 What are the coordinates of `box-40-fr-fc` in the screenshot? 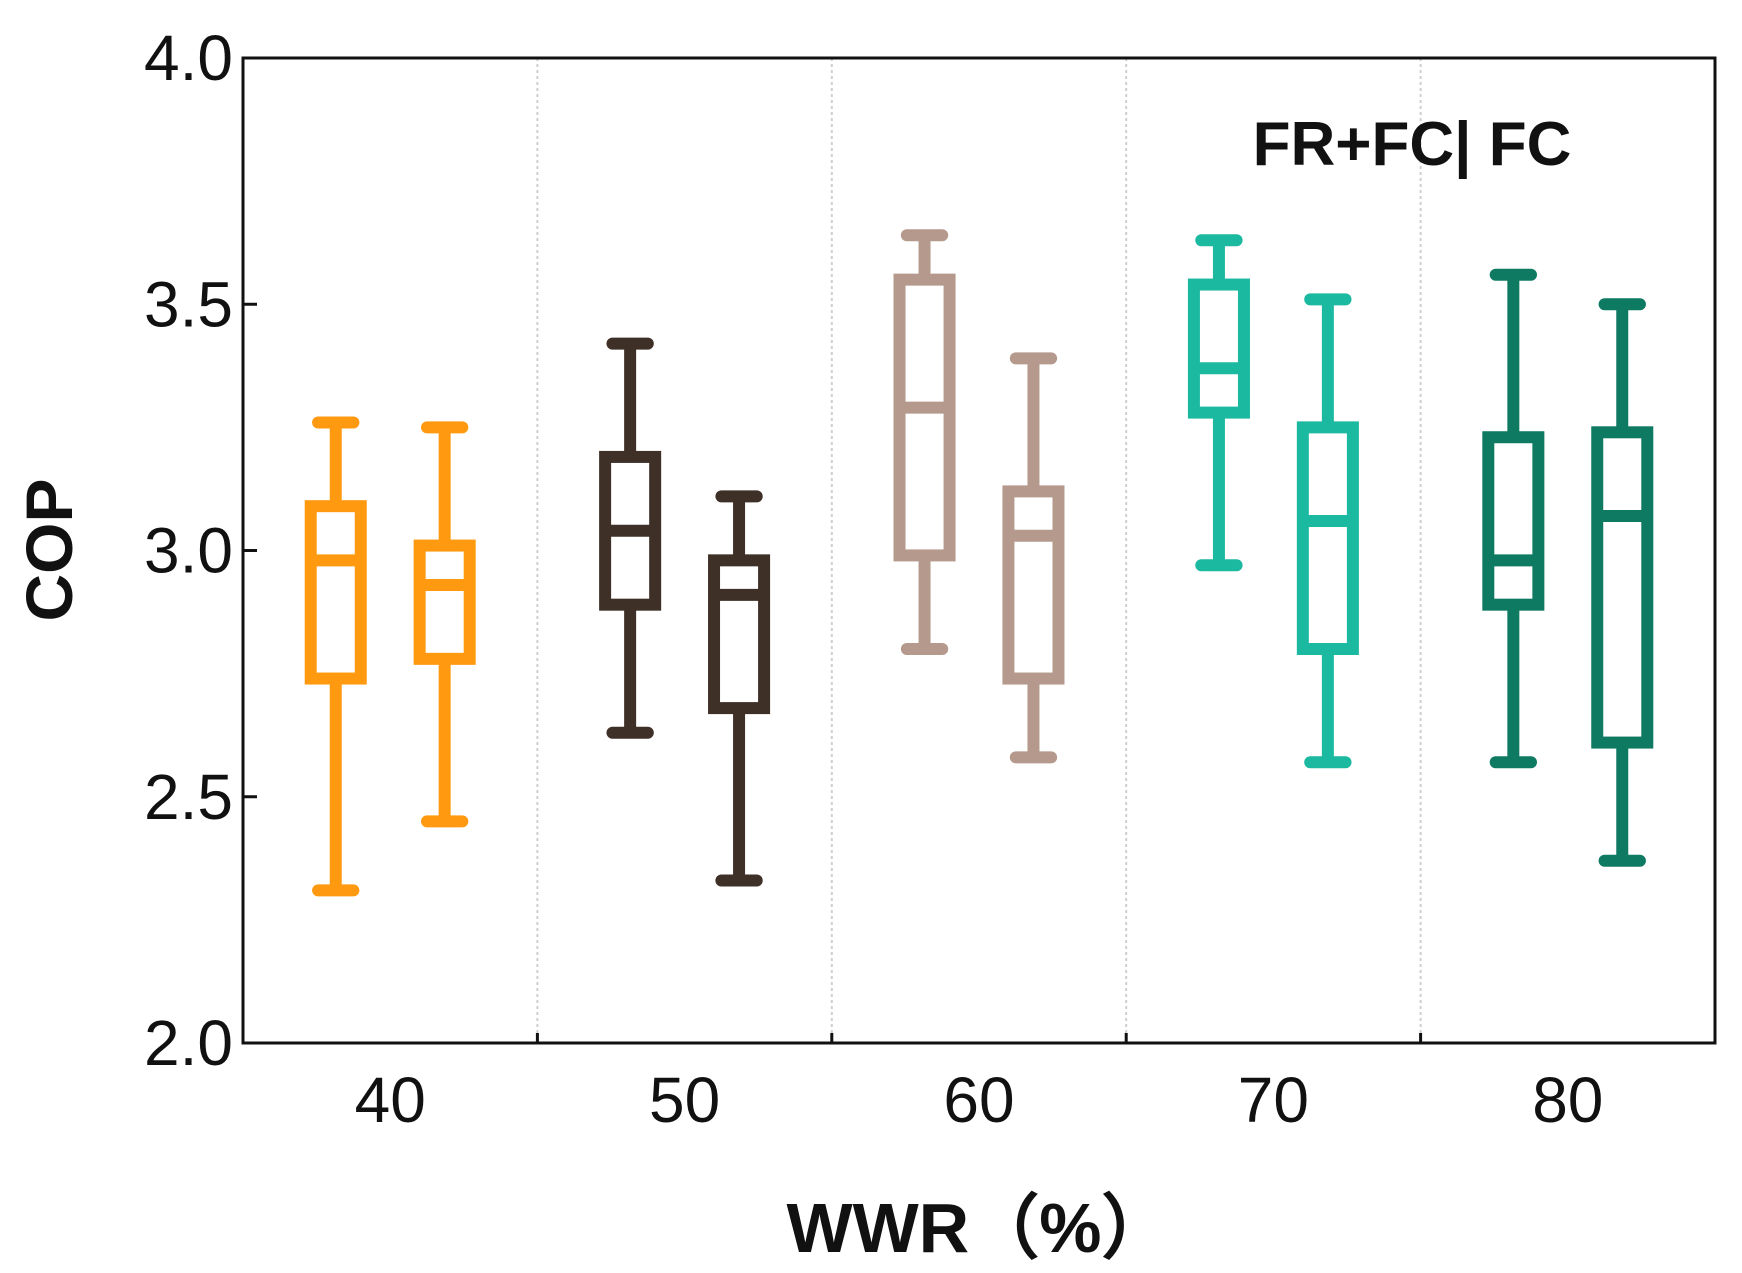 It's located at (335, 656).